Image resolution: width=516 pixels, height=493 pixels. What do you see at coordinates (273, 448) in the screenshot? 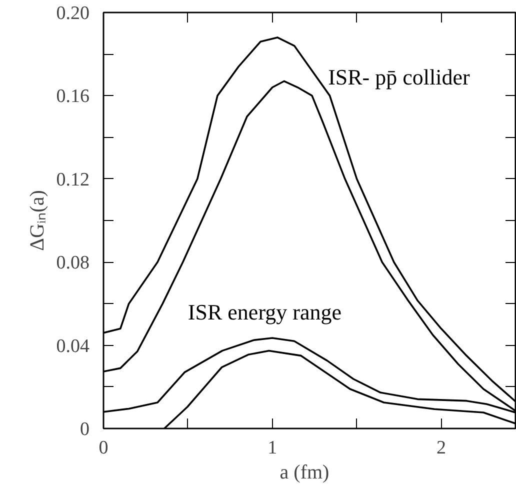
I see `x-tick-label: 1` at bounding box center [273, 448].